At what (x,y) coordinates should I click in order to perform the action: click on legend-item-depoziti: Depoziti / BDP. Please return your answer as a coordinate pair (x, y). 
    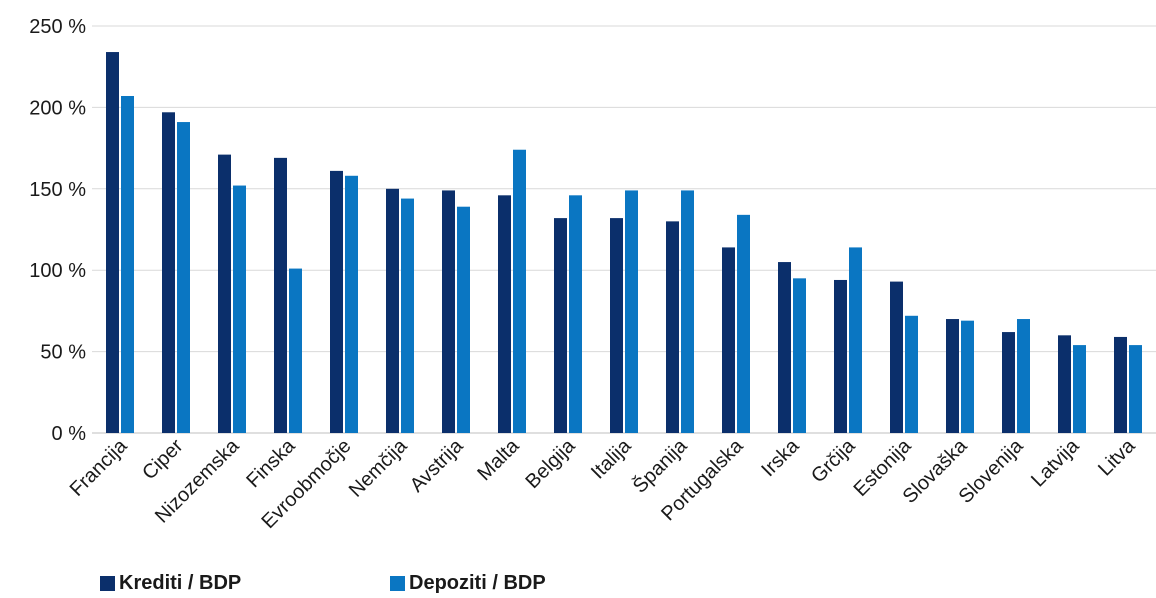
    Looking at the image, I should click on (535, 583).